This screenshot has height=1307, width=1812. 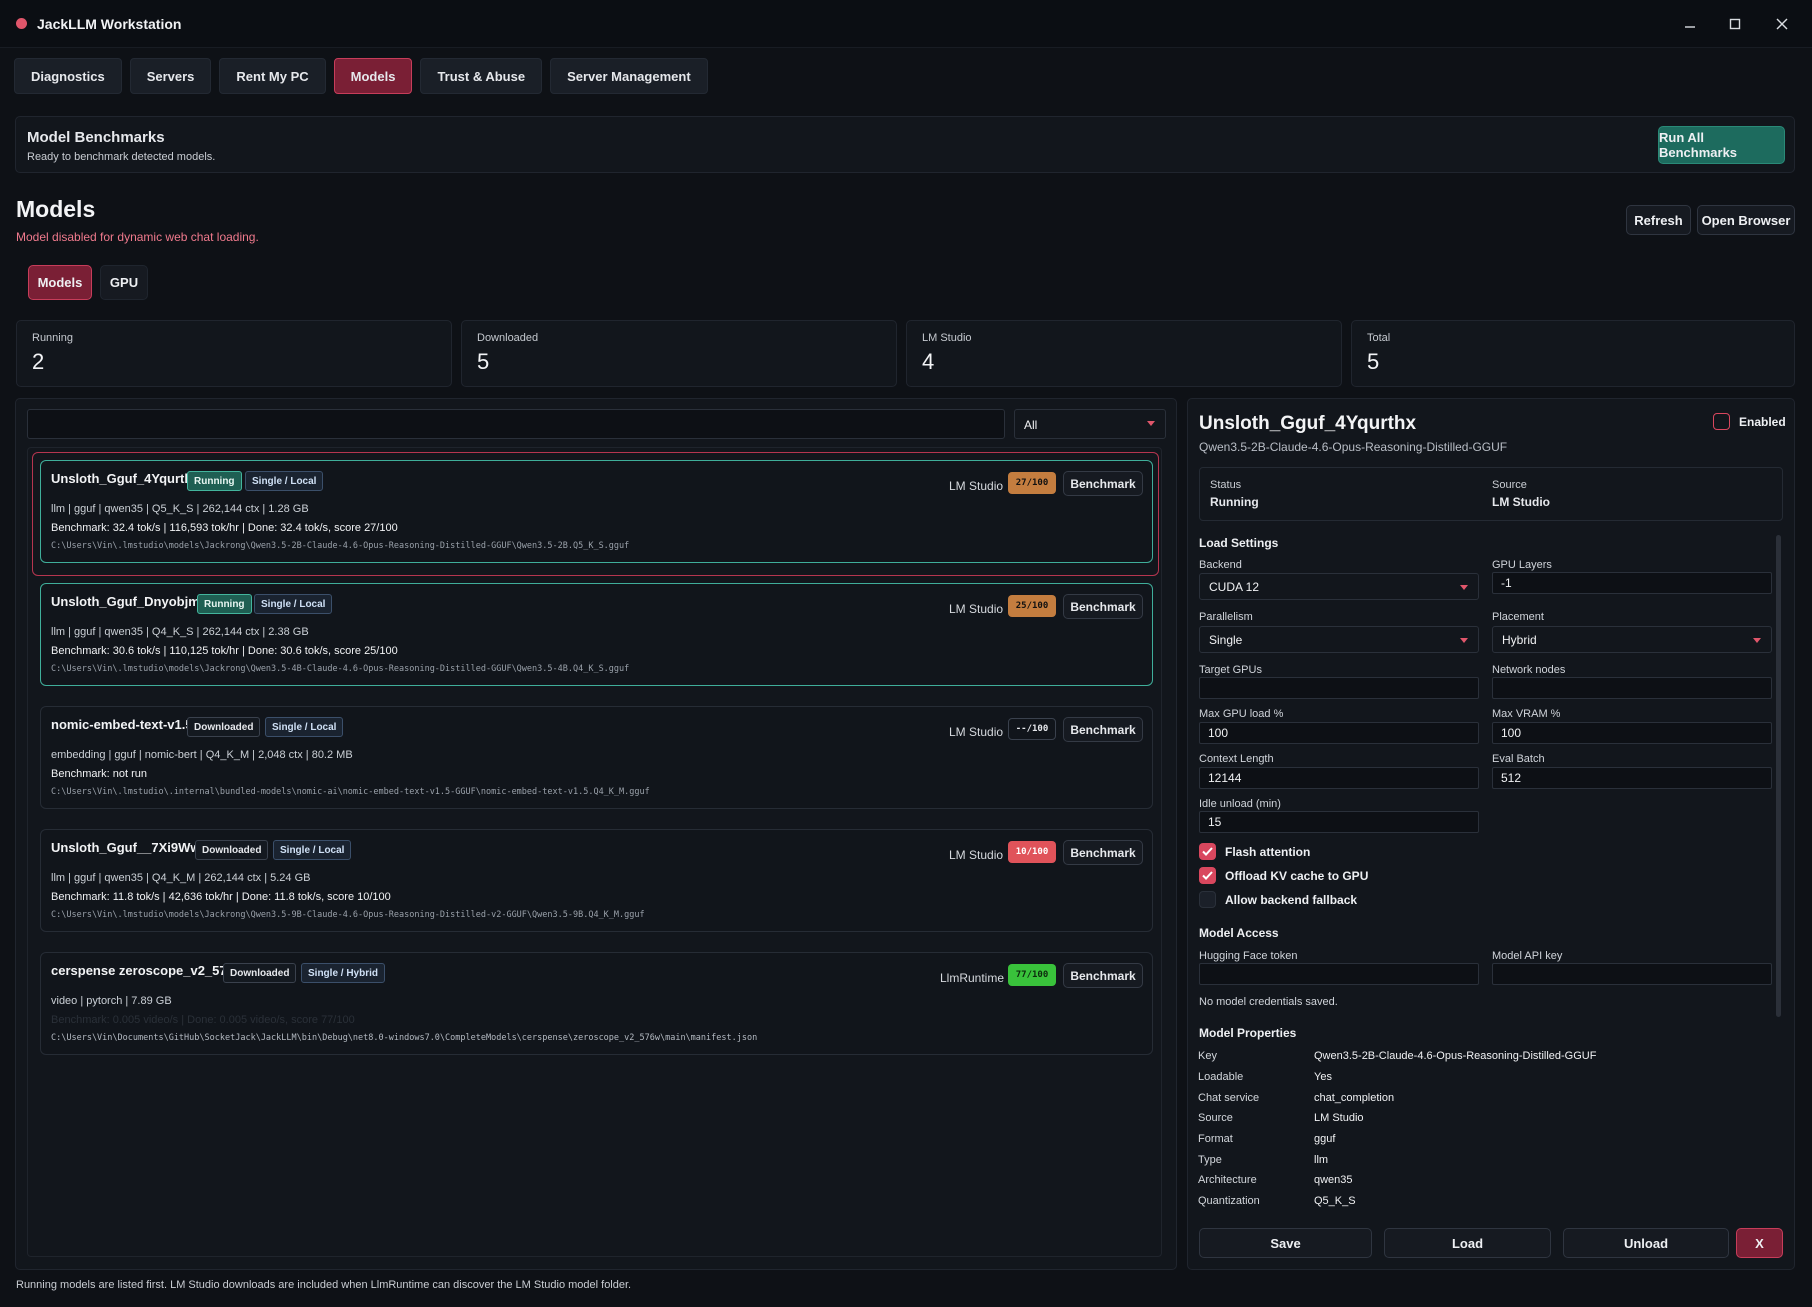 What do you see at coordinates (1518, 759) in the screenshot?
I see `eval-batch-label: Eval Batch` at bounding box center [1518, 759].